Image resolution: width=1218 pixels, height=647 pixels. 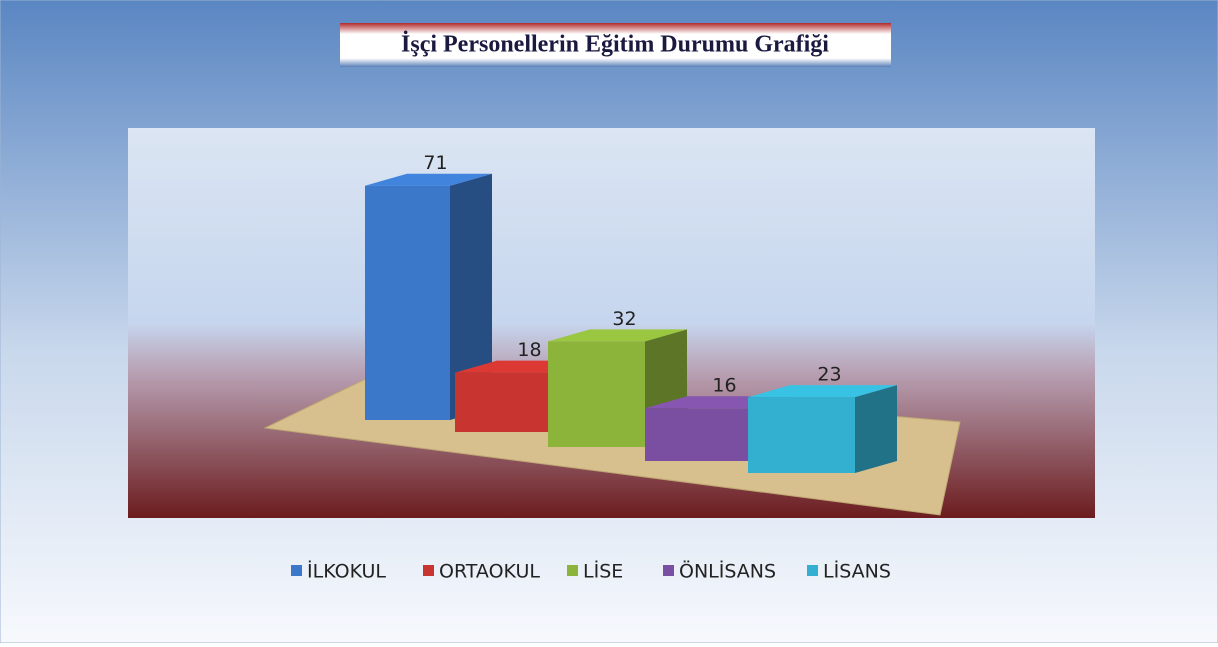 What do you see at coordinates (529, 350) in the screenshot?
I see `data-label: 18` at bounding box center [529, 350].